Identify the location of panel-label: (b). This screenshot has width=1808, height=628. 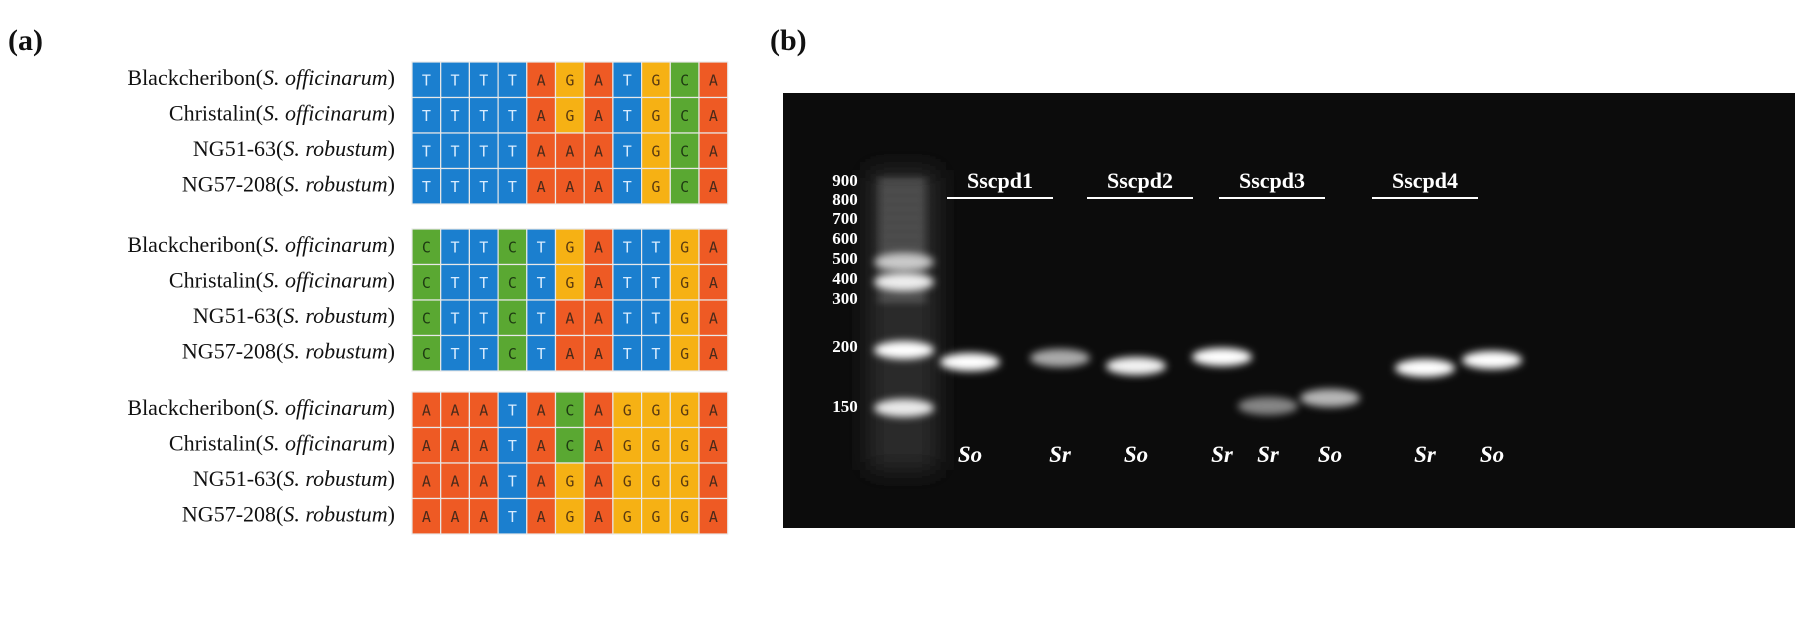
(788, 40).